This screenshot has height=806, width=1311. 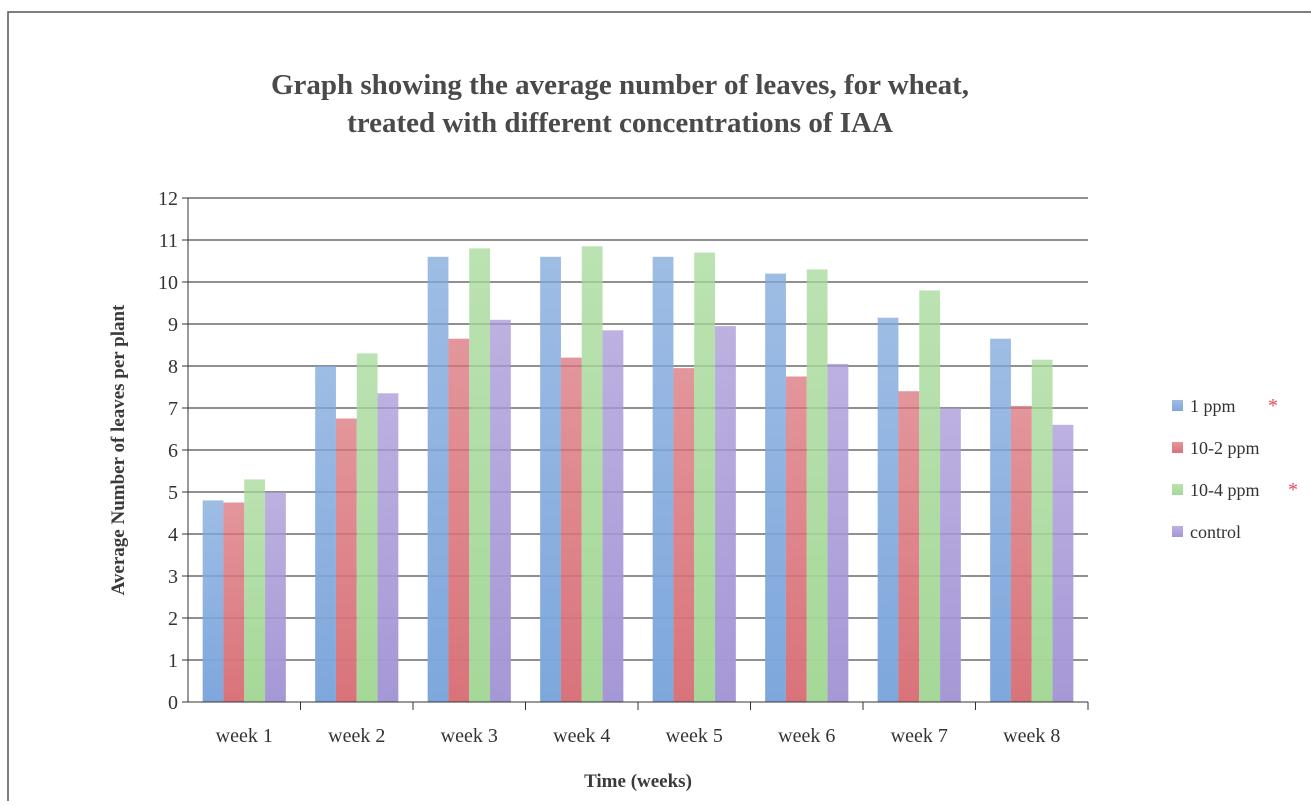 I want to click on x-tick-label: week 8, so click(x=1031, y=736).